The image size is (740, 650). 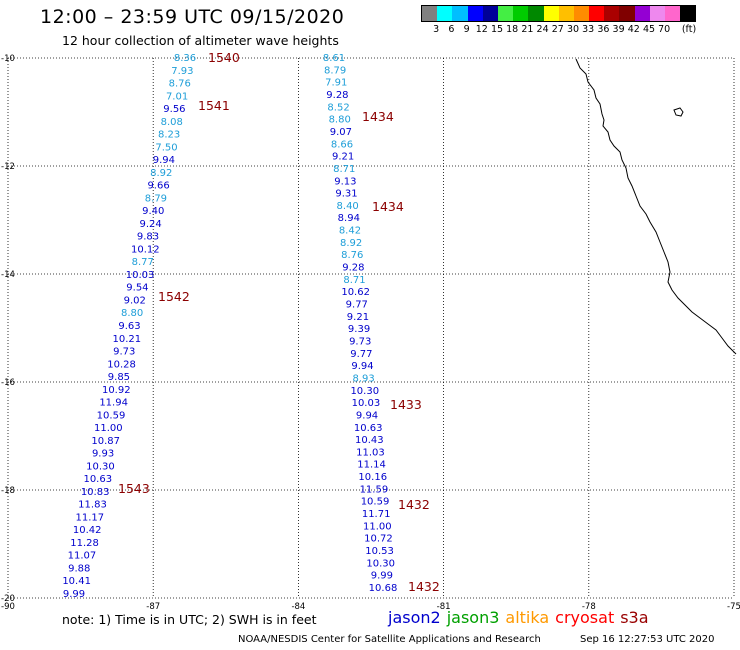 What do you see at coordinates (589, 606) in the screenshot?
I see `lon-tick-label: -78` at bounding box center [589, 606].